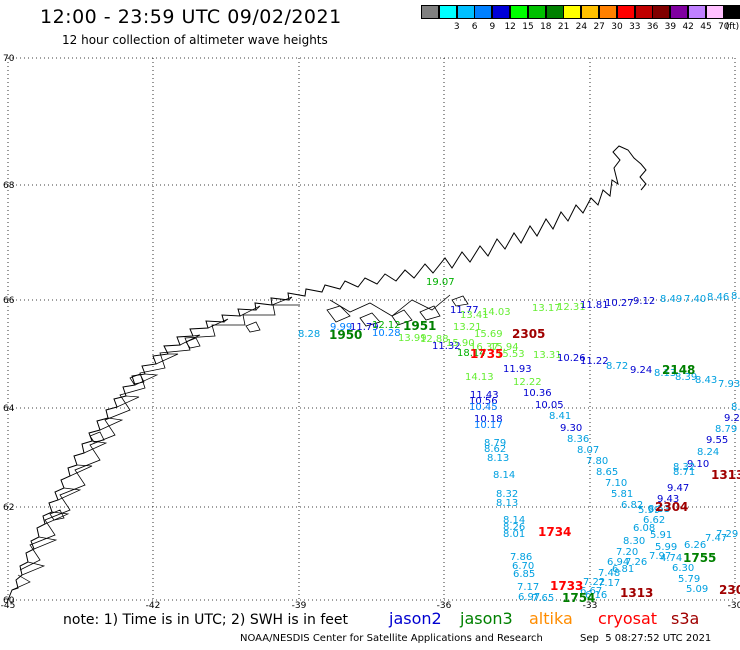 This screenshot has width=740, height=650. I want to click on wave-height-reading: 15.94, so click(504, 347).